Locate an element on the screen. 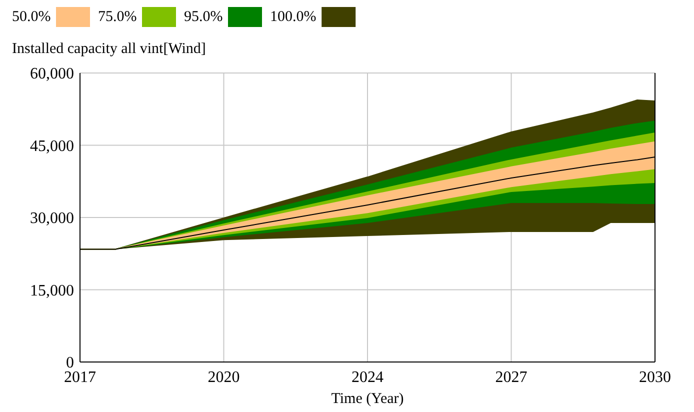 This screenshot has width=694, height=412. legend-label: 95.0% is located at coordinates (203, 17).